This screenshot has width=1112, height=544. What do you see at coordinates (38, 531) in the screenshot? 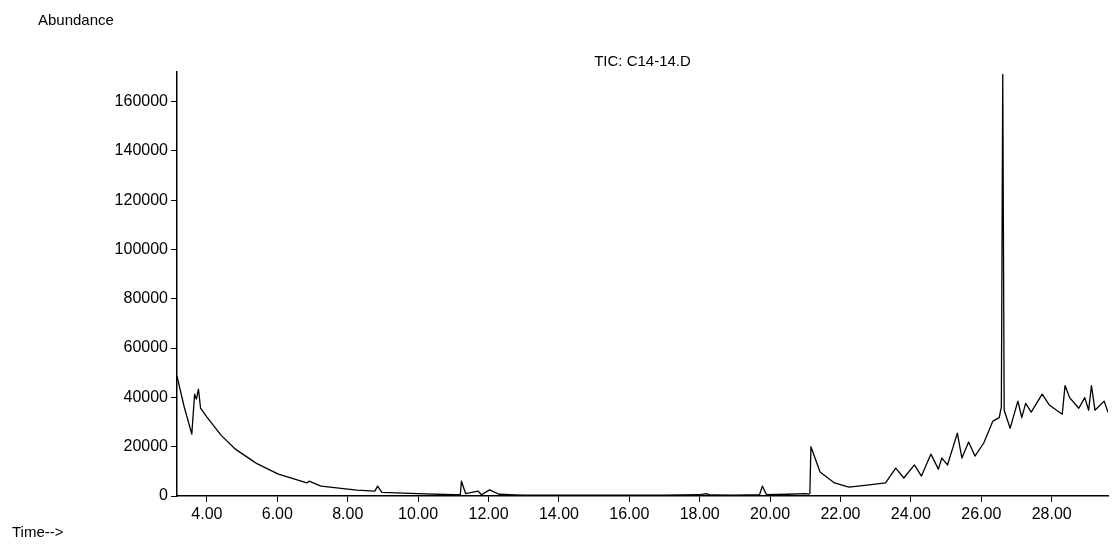
I see `x-axis-title: Time-->` at bounding box center [38, 531].